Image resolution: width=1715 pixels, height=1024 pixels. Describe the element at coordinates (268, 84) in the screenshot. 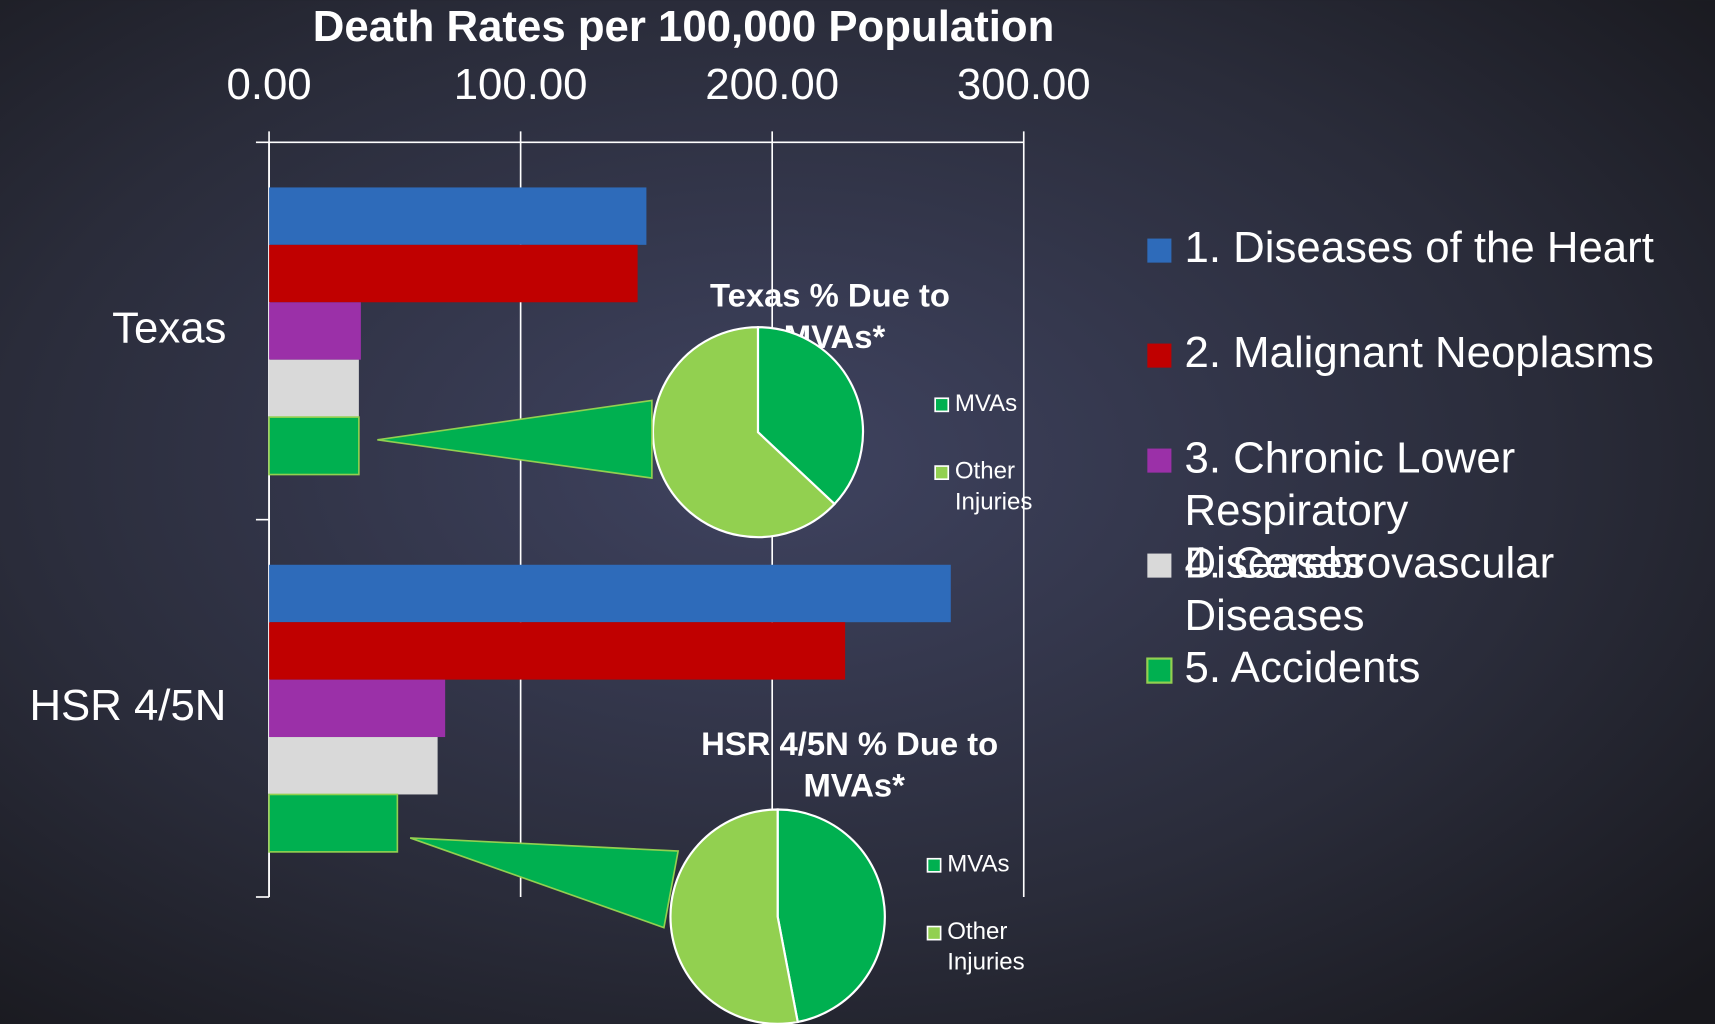

I see `x-tick-label: 0.00` at that location.